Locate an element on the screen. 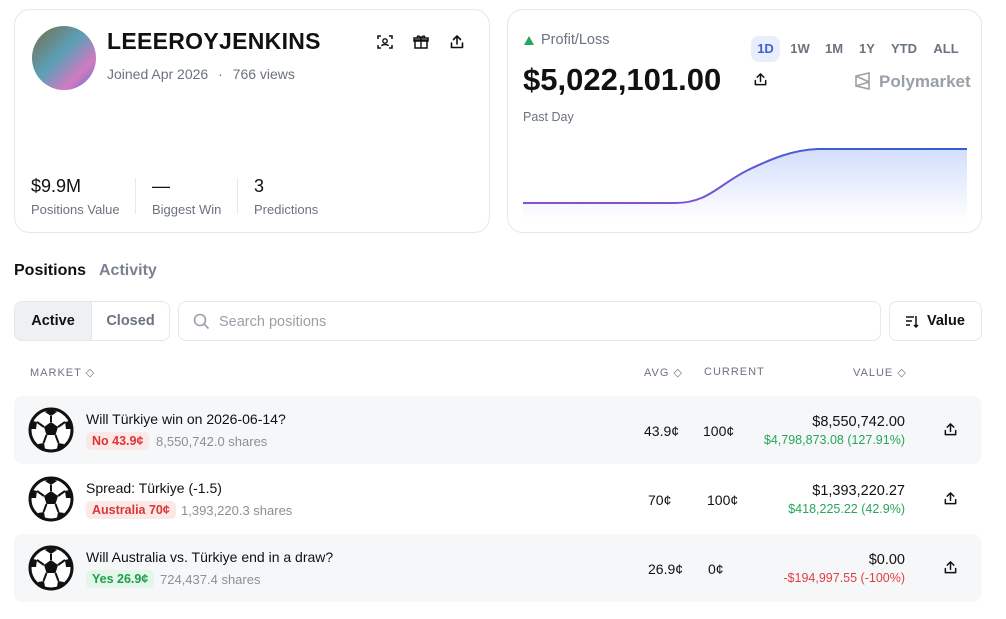  range-button: 1W is located at coordinates (800, 48).